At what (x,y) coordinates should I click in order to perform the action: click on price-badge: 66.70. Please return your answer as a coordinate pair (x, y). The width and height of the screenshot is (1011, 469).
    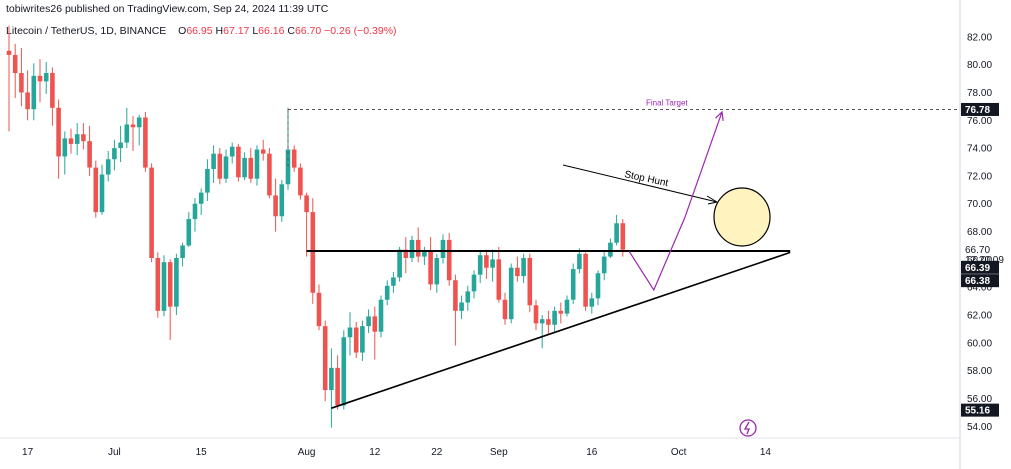
    Looking at the image, I should click on (977, 250).